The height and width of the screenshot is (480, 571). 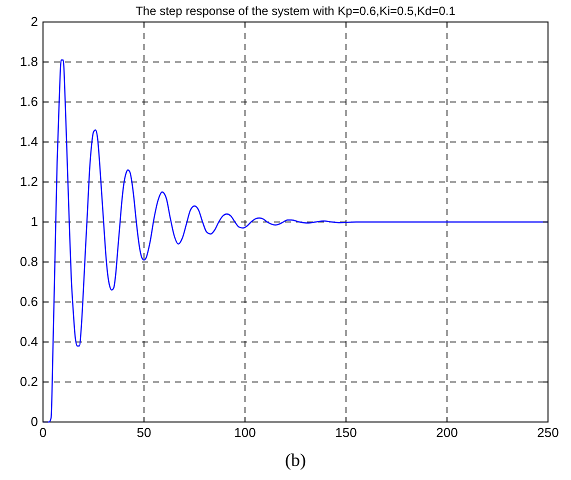 I want to click on y-tick-label: 0.8, so click(x=29, y=261).